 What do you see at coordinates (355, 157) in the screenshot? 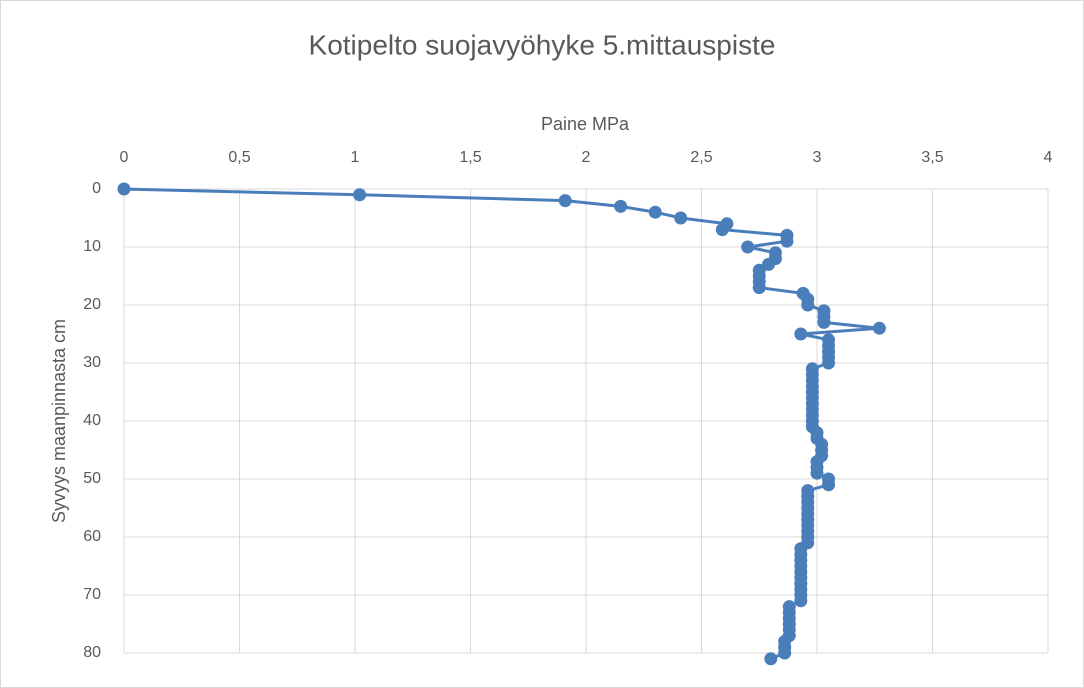
I see `x-tick-label: 1` at bounding box center [355, 157].